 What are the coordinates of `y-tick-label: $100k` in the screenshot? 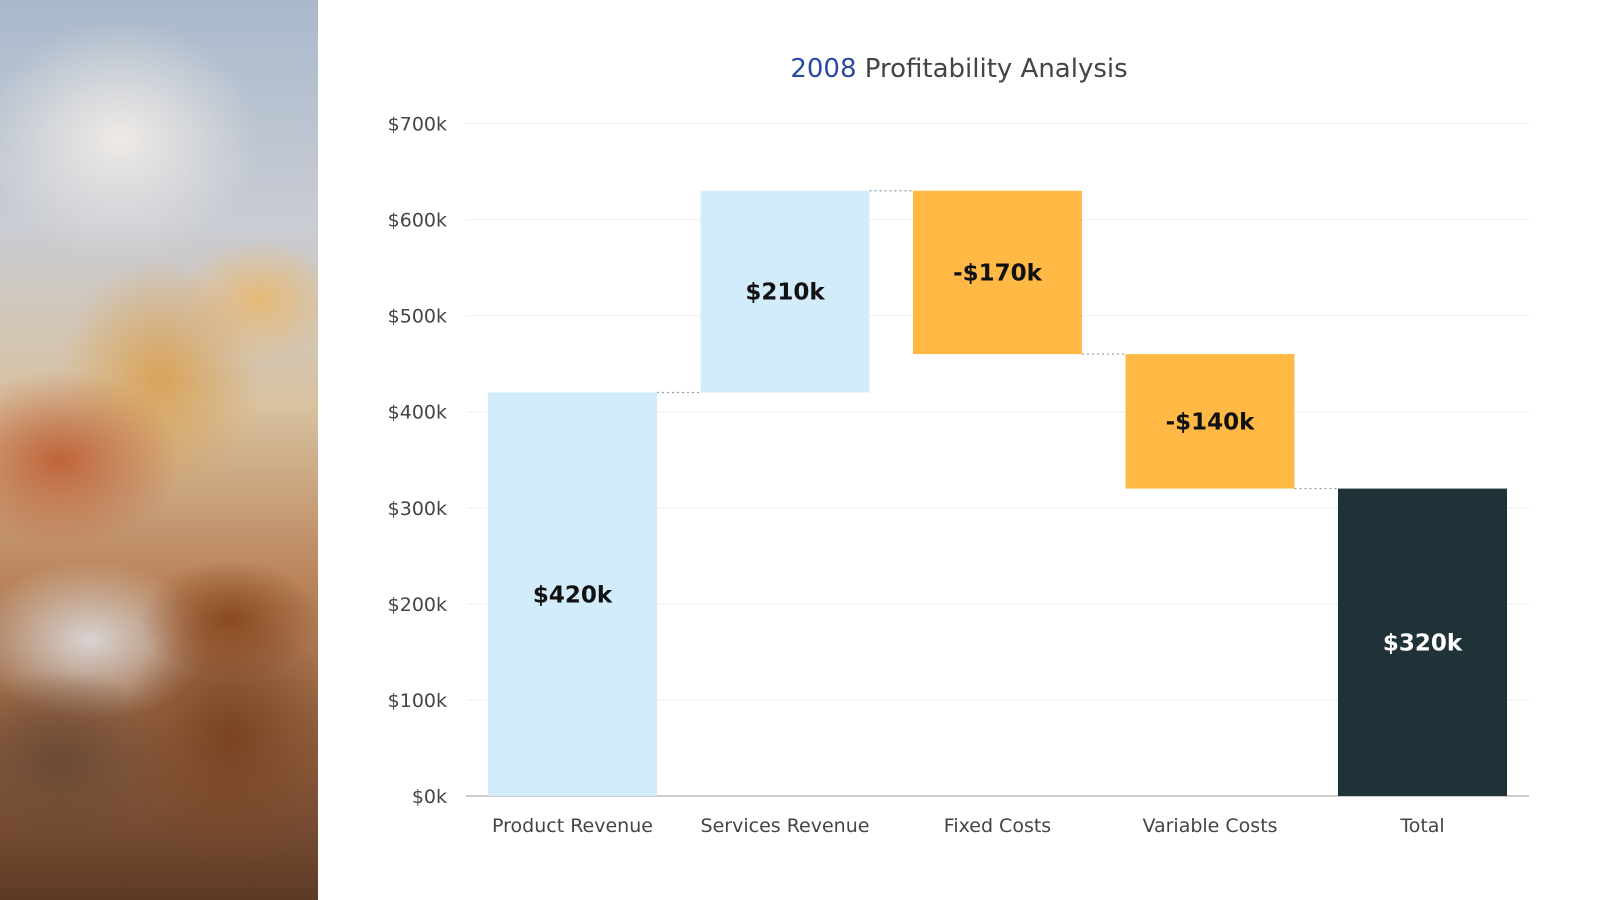 It's located at (417, 701).